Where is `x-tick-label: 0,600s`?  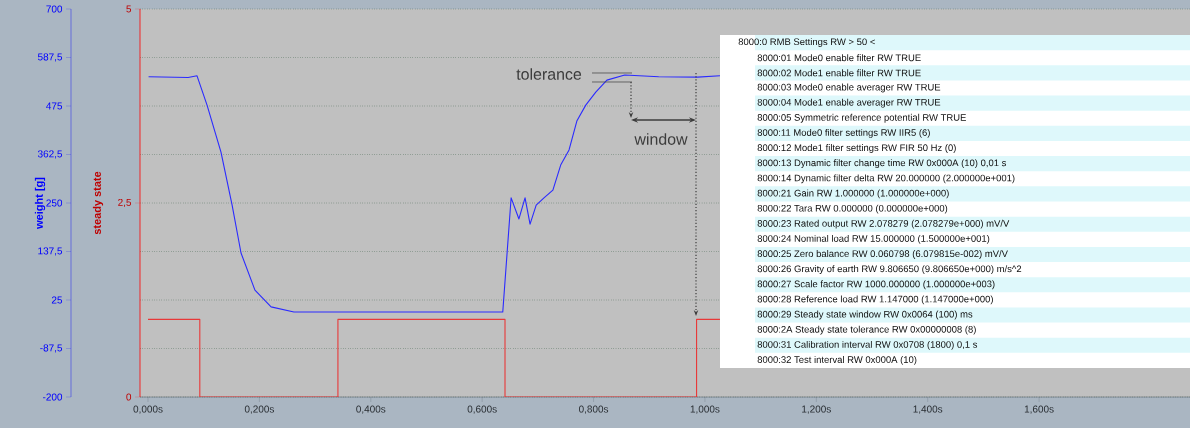 x-tick-label: 0,600s is located at coordinates (482, 409).